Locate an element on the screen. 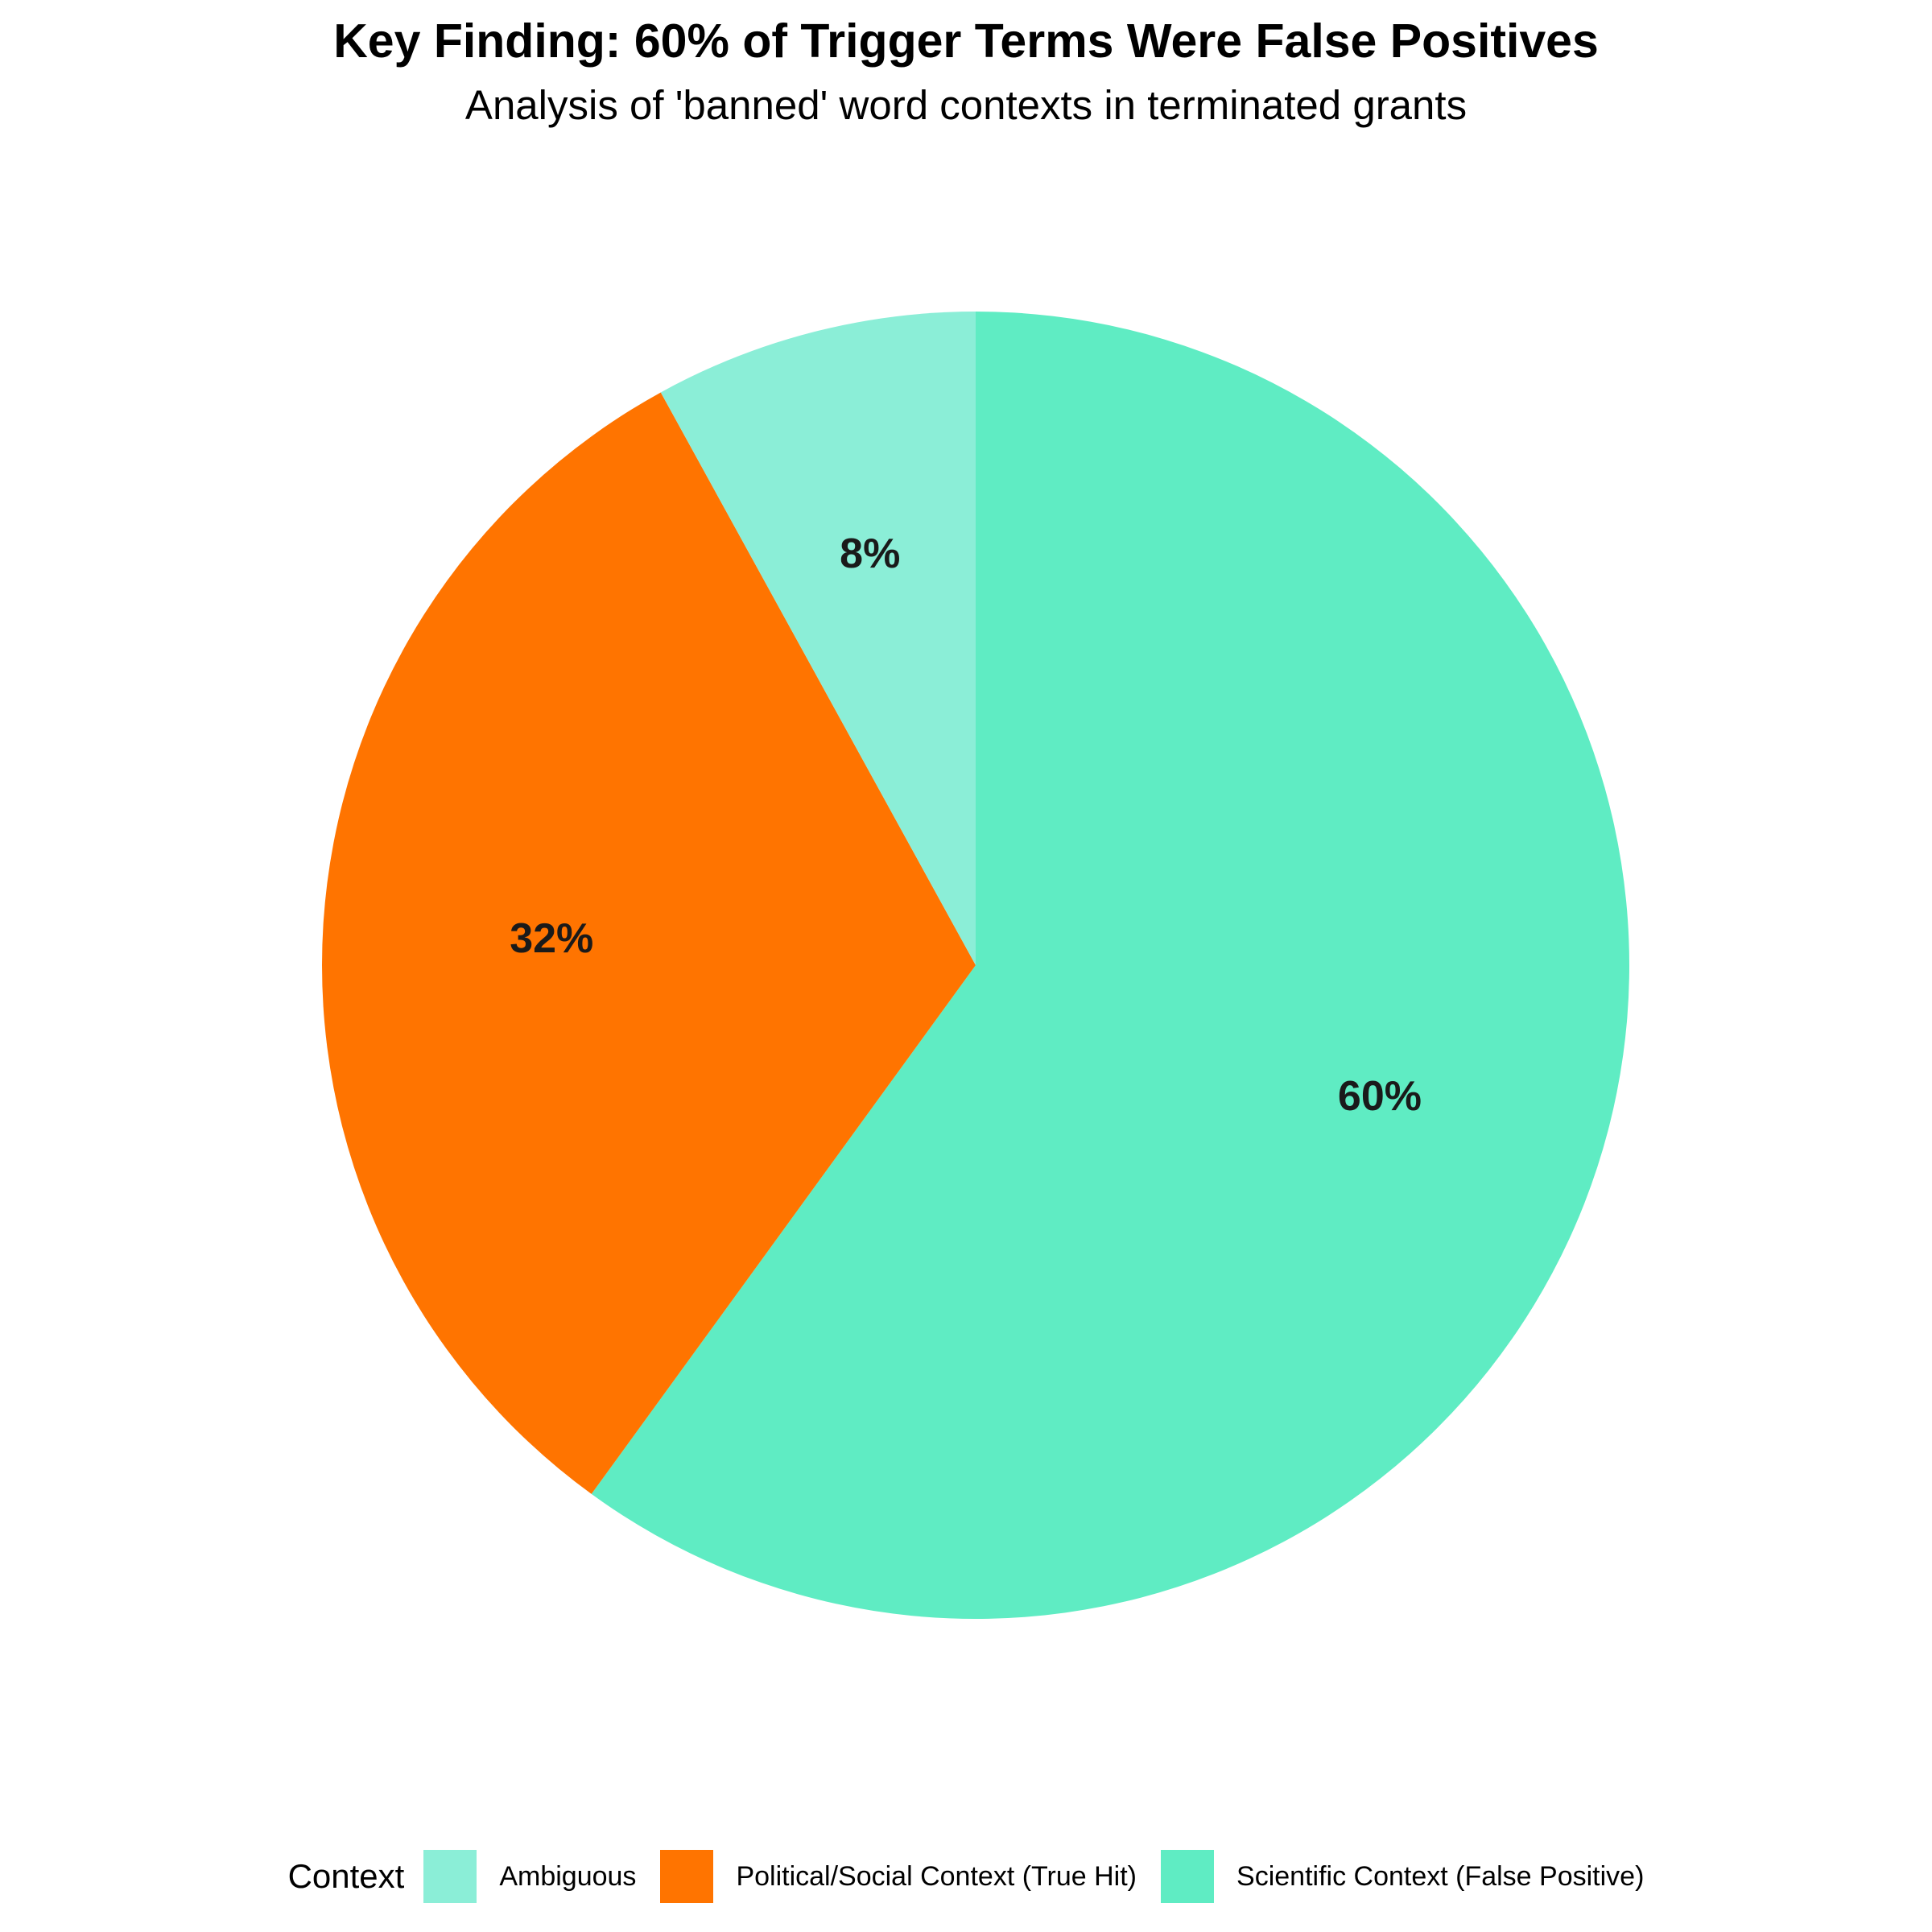  pie-slice-labels: 60% 32% 8% is located at coordinates (966, 825).